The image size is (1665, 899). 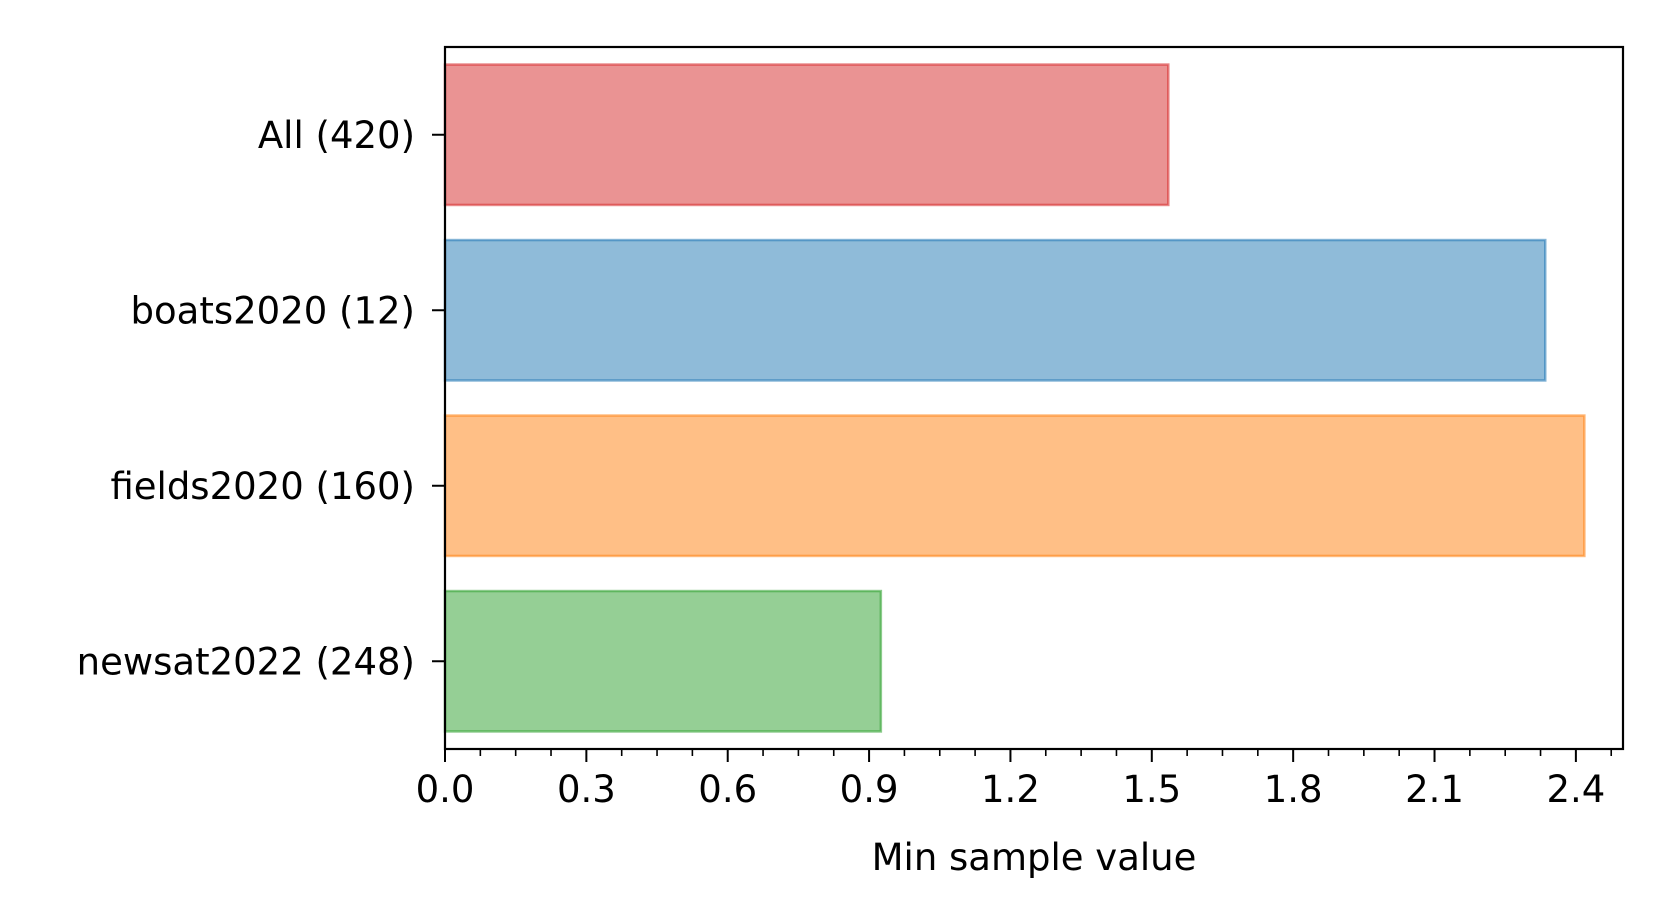 What do you see at coordinates (1151, 789) in the screenshot?
I see `x-tick-label-5: 1.5` at bounding box center [1151, 789].